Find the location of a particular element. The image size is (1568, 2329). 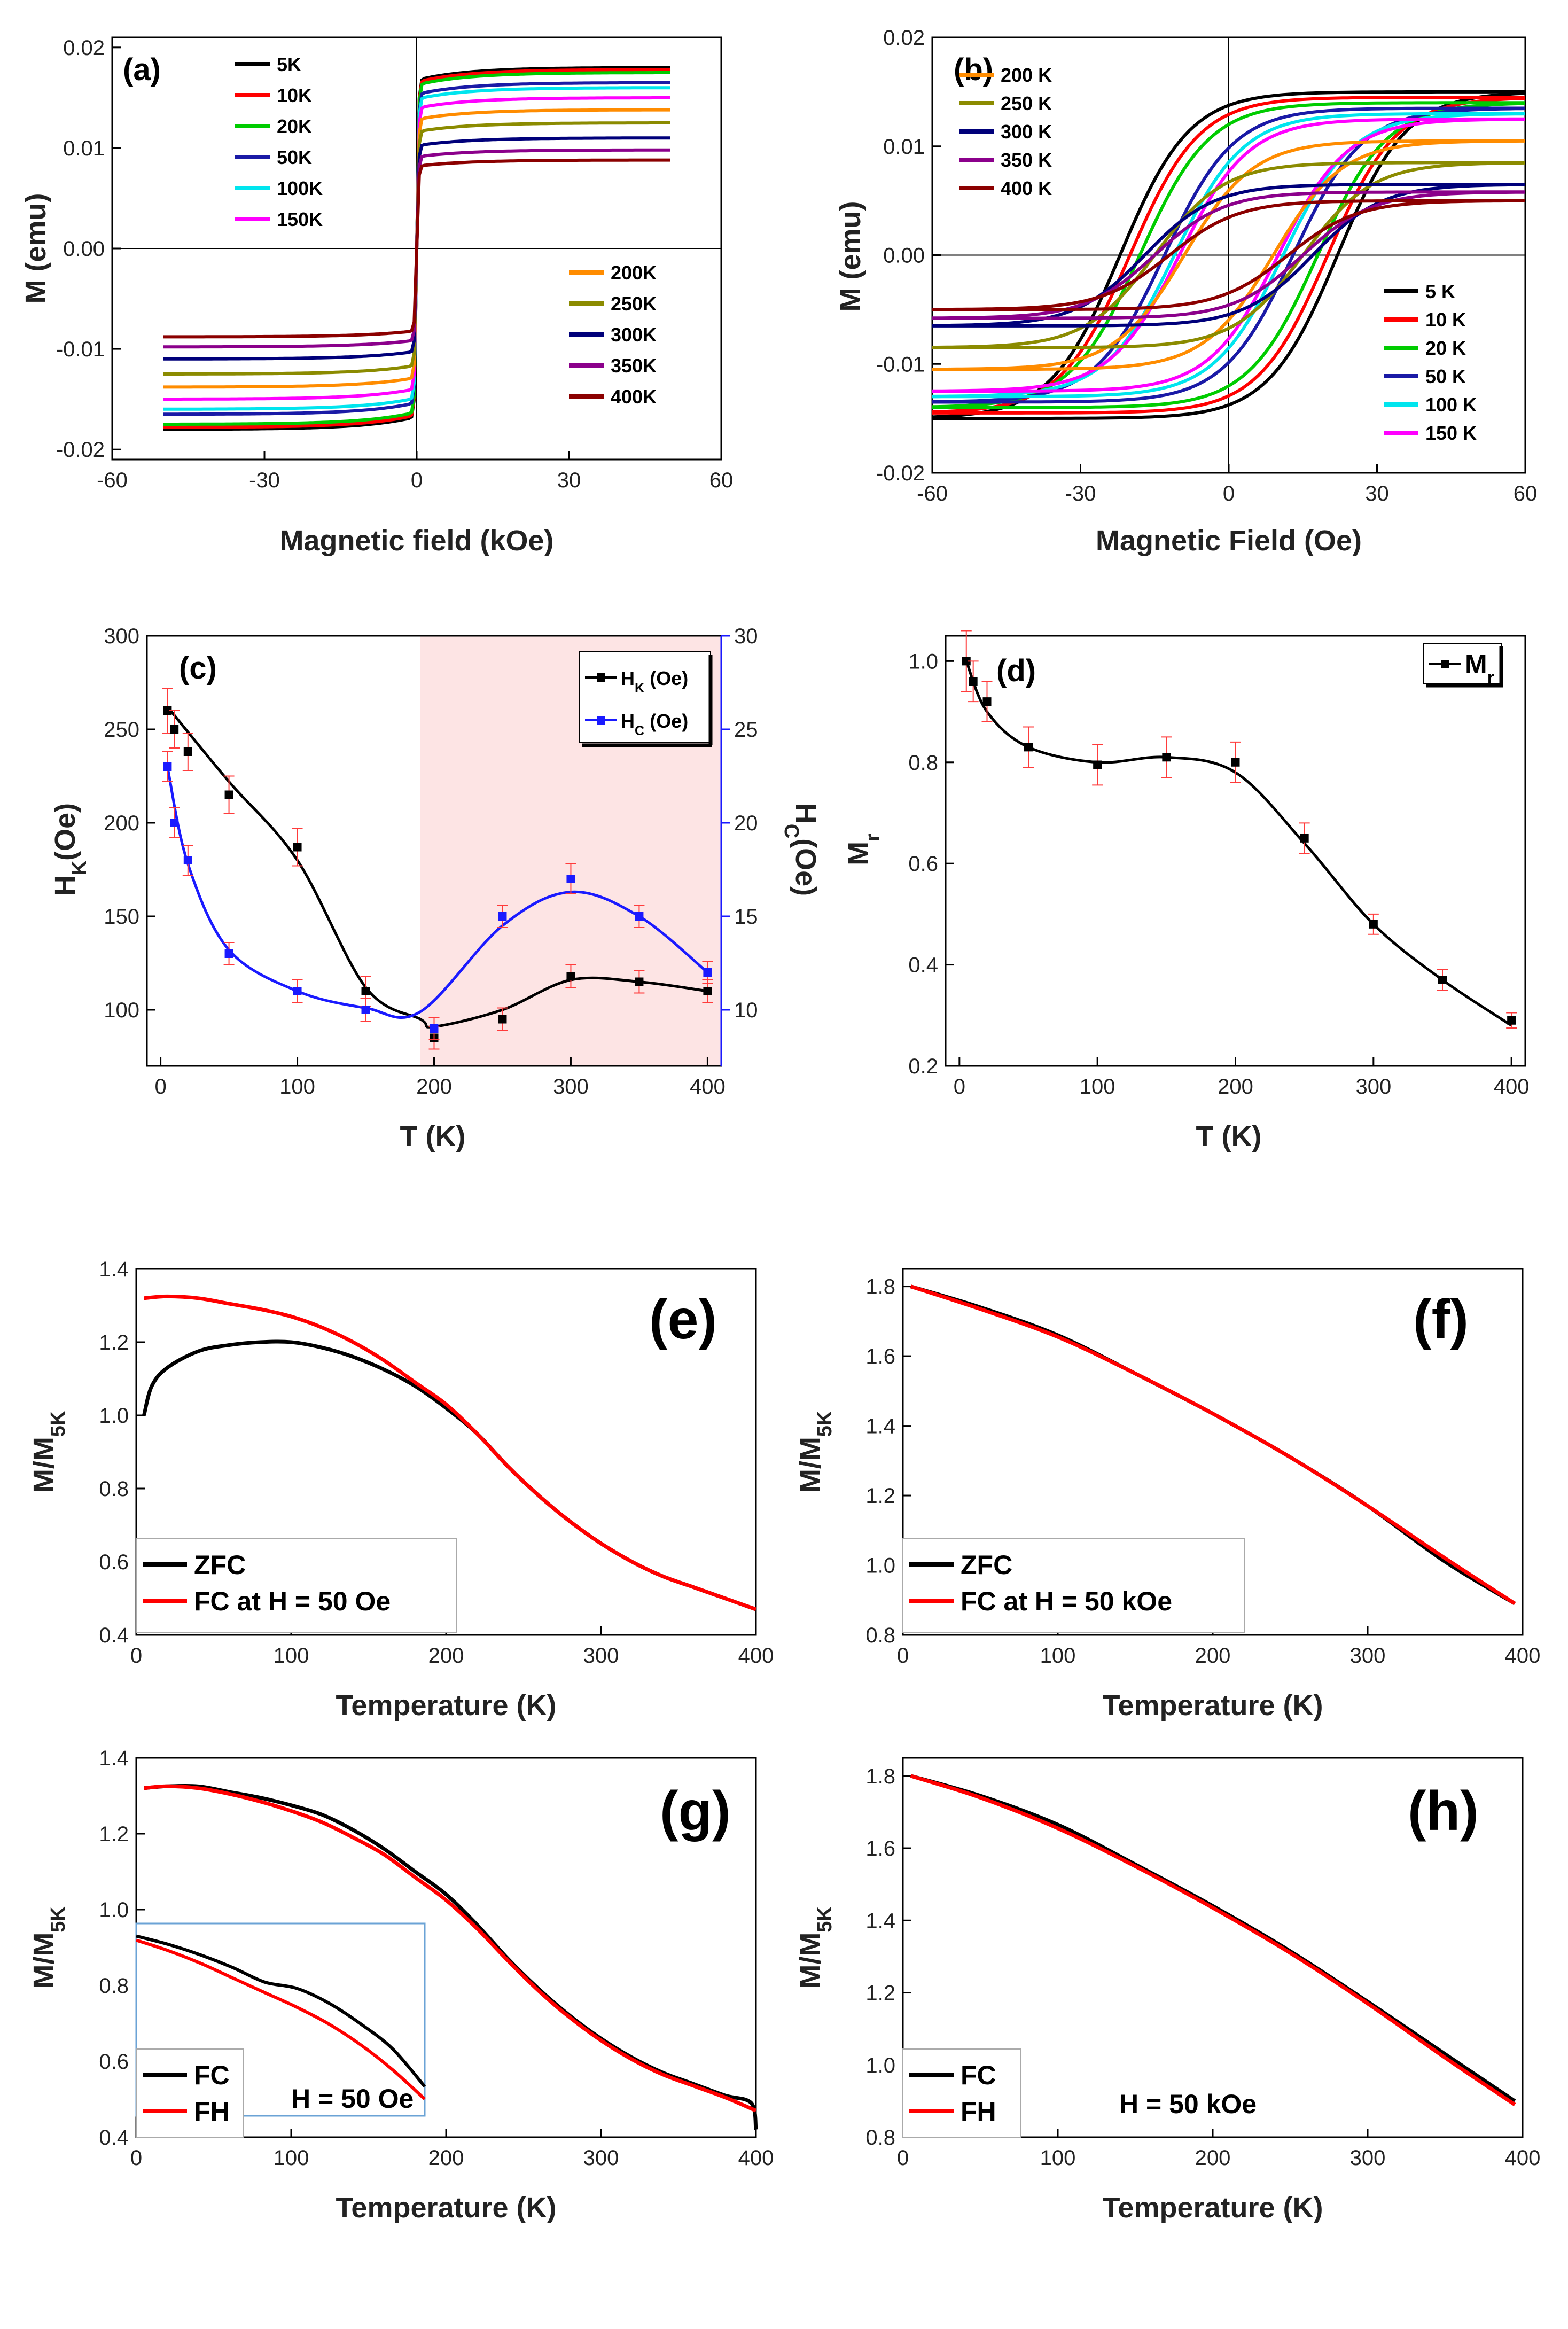

legend-label: 300 K is located at coordinates (1026, 132).